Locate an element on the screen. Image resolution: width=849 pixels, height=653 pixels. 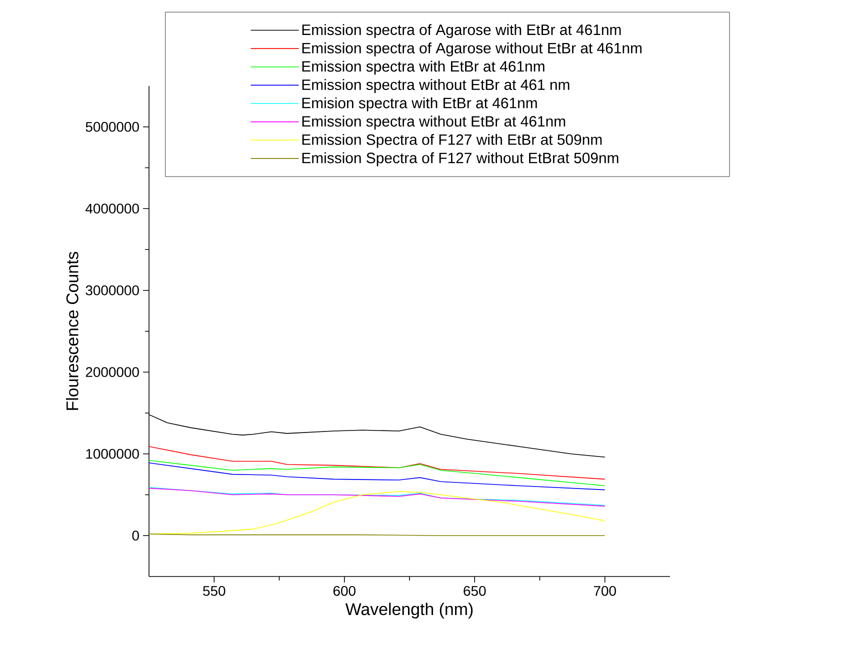
legend-label: Emission Spectra of F127 without EtBrat 509nm is located at coordinates (460, 159).